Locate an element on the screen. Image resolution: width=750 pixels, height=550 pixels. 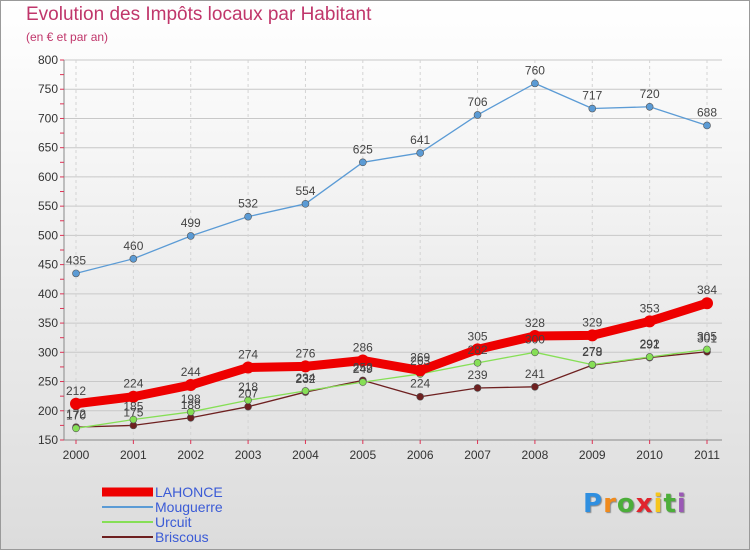
data-label-lahonce: 286 is located at coordinates (363, 347).